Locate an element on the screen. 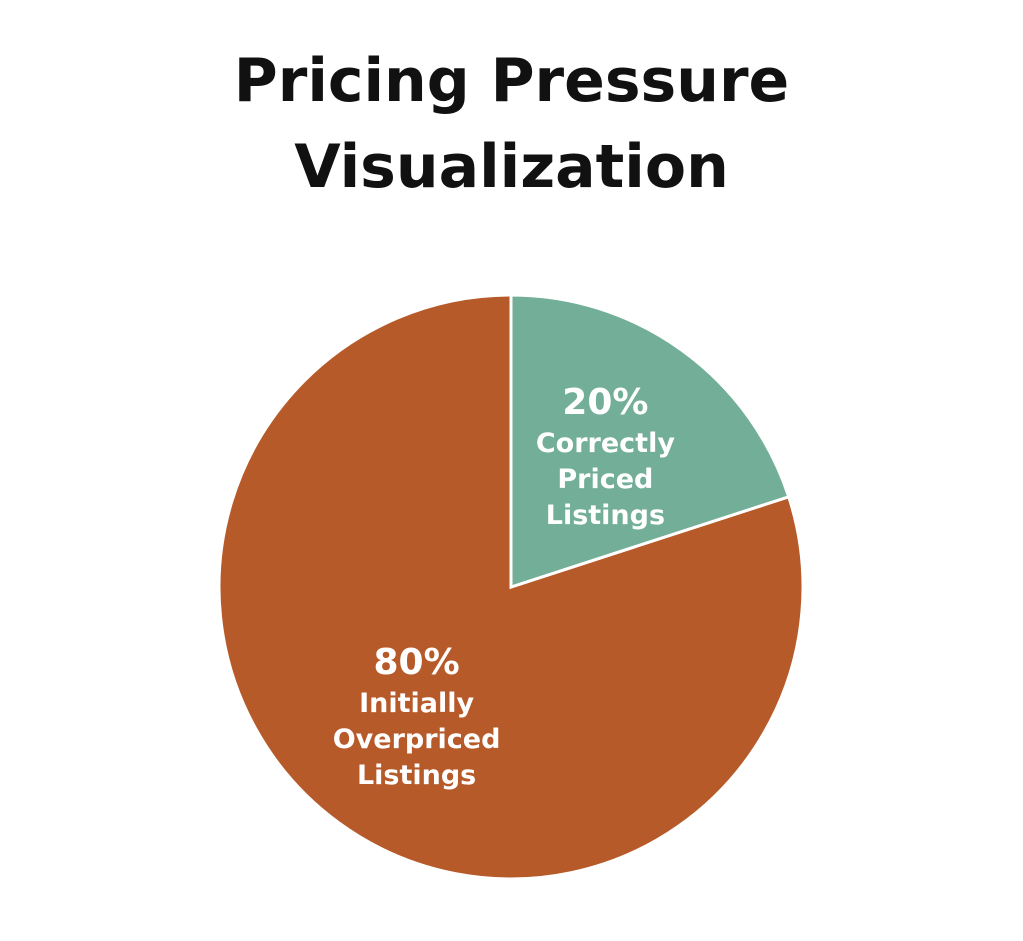 This screenshot has width=1023, height=941. slice-category-label: Correctly Priced Listings is located at coordinates (605, 480).